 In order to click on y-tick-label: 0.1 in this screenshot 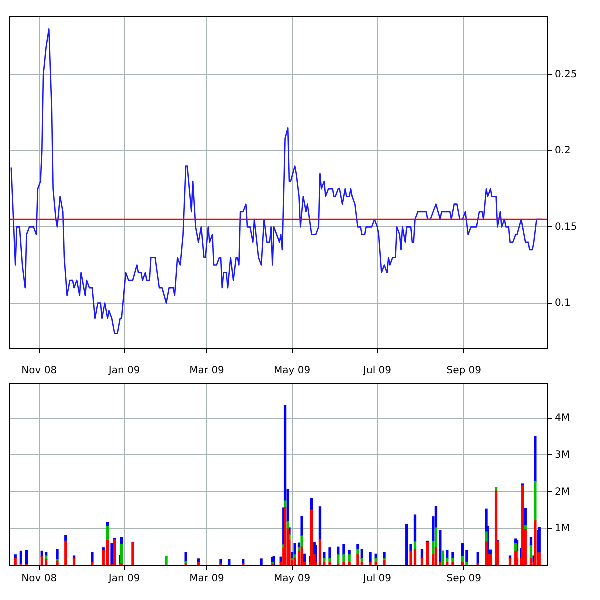, I will do `click(563, 303)`.